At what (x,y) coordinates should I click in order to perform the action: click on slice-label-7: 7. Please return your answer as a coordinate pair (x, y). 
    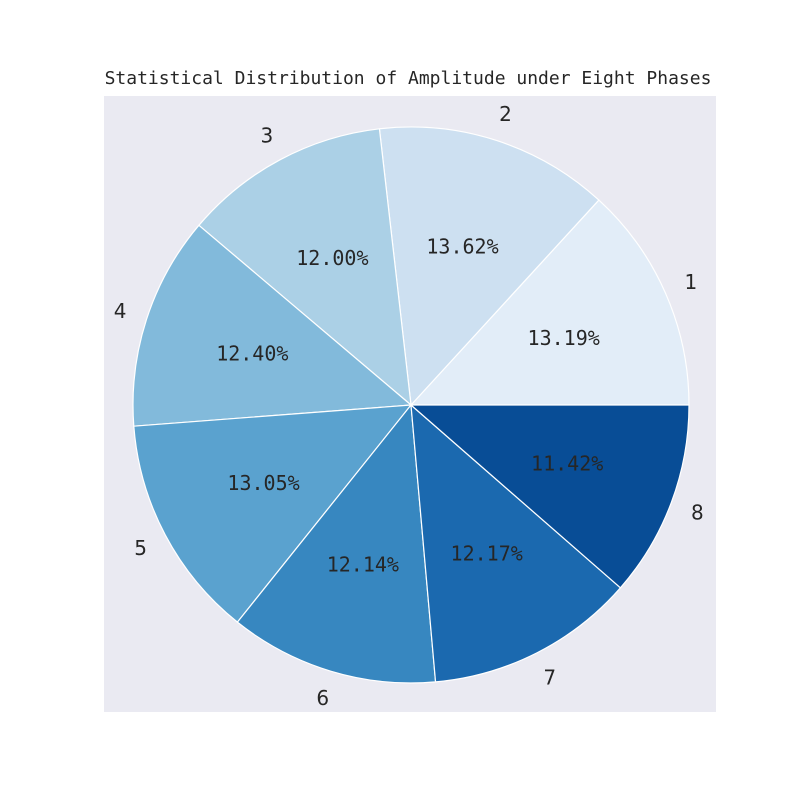
    Looking at the image, I should click on (549, 678).